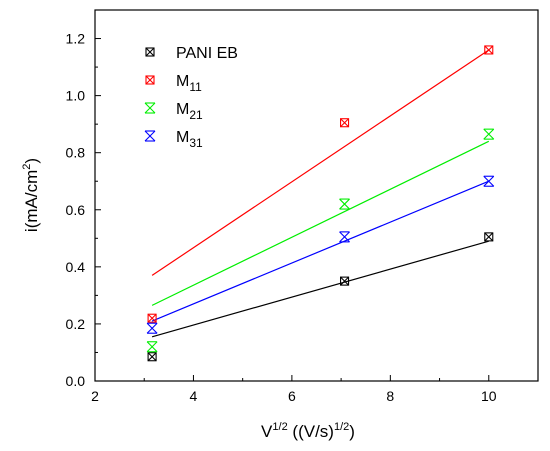 This screenshot has height=451, width=550. Describe the element at coordinates (31, 195) in the screenshot. I see `y-axis-title: i(mA/cm2)` at that location.